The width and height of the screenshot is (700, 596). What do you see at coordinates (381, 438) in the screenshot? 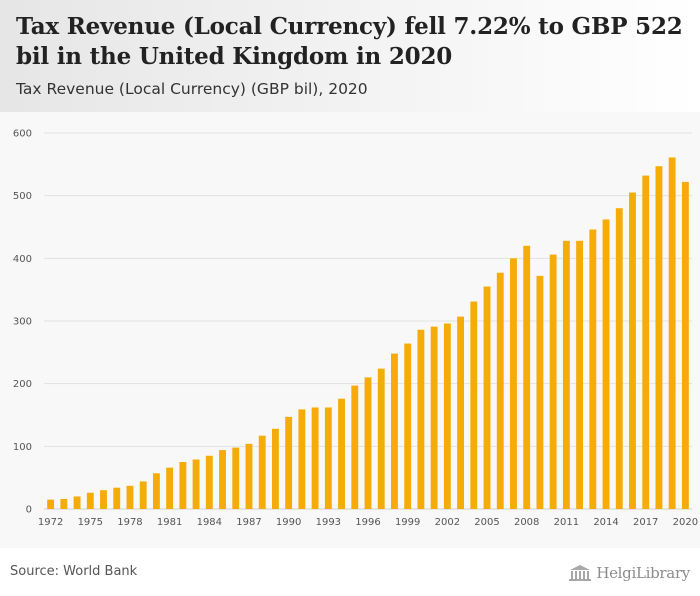
I see `bar-1997` at bounding box center [381, 438].